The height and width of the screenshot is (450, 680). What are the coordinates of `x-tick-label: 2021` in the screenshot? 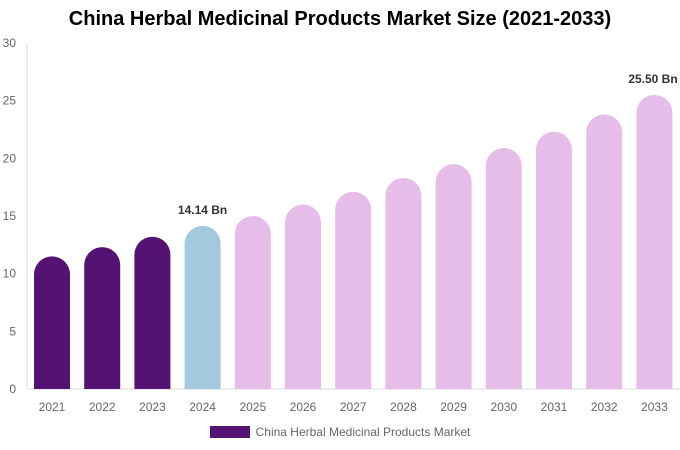 It's located at (52, 407).